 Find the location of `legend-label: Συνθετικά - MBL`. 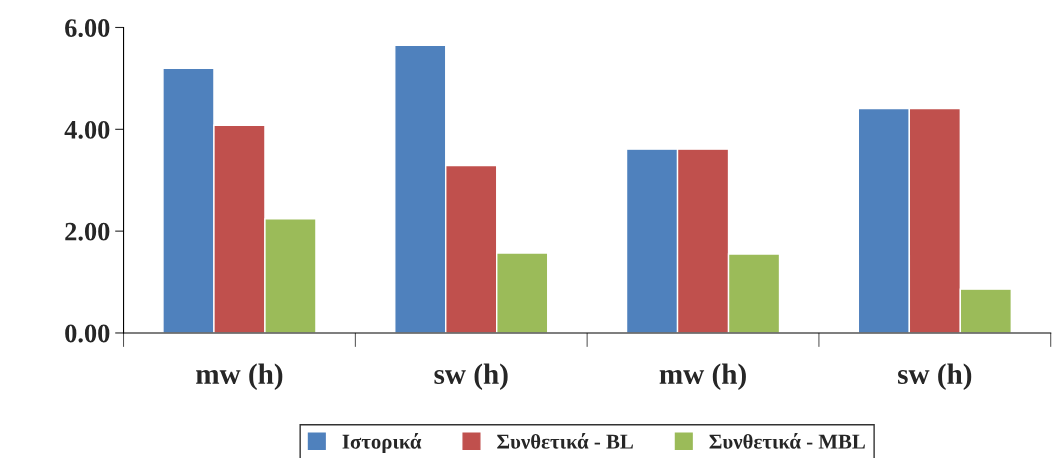

legend-label: Συνθετικά - MBL is located at coordinates (787, 441).